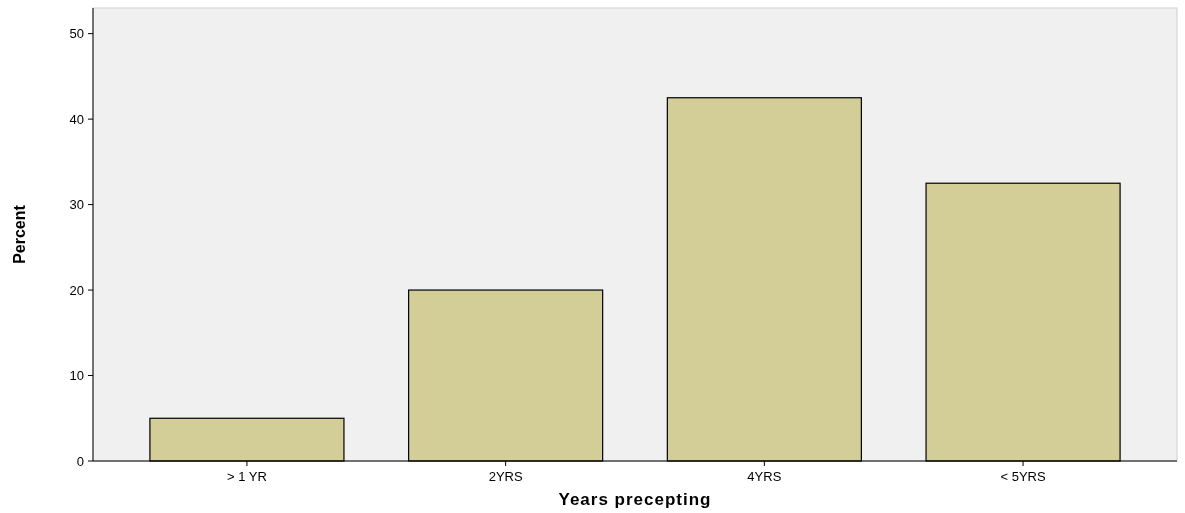 Image resolution: width=1185 pixels, height=513 pixels. What do you see at coordinates (505, 476) in the screenshot?
I see `x-tick-label: 2YRS` at bounding box center [505, 476].